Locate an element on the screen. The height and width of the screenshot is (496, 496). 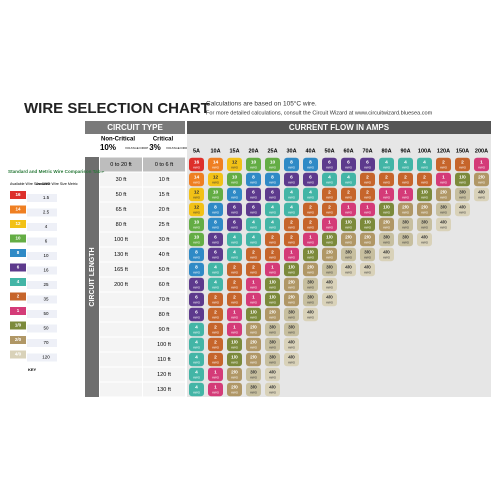
current-heading: CURRENT FLOW IN AMPS is located at coordinates (339, 127).